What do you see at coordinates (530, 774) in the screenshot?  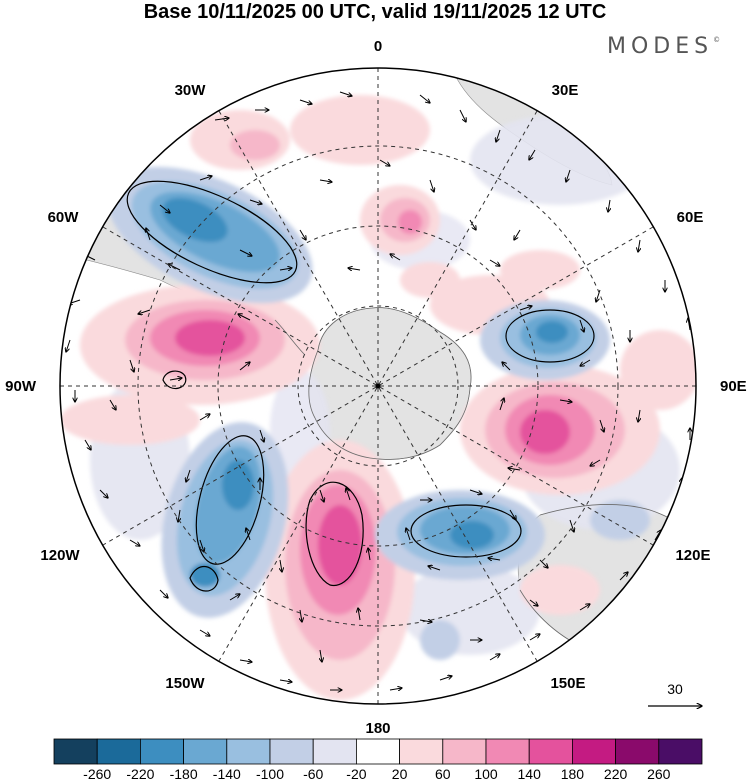 I see `colorbar-tick-label: 140` at bounding box center [530, 774].